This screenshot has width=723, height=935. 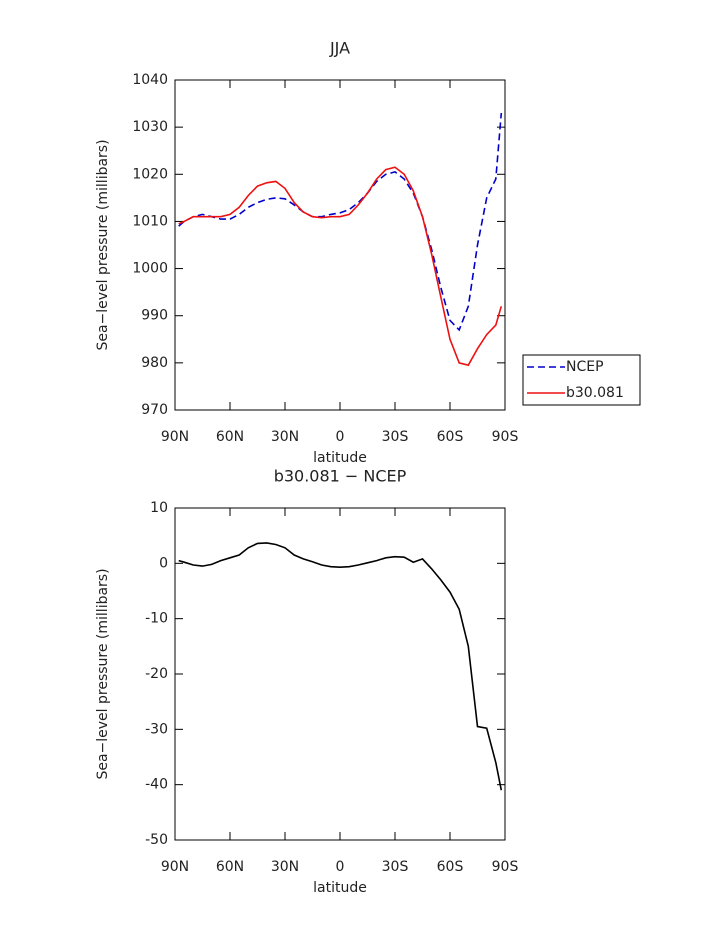 What do you see at coordinates (156, 729) in the screenshot?
I see `y-tick-label: -30` at bounding box center [156, 729].